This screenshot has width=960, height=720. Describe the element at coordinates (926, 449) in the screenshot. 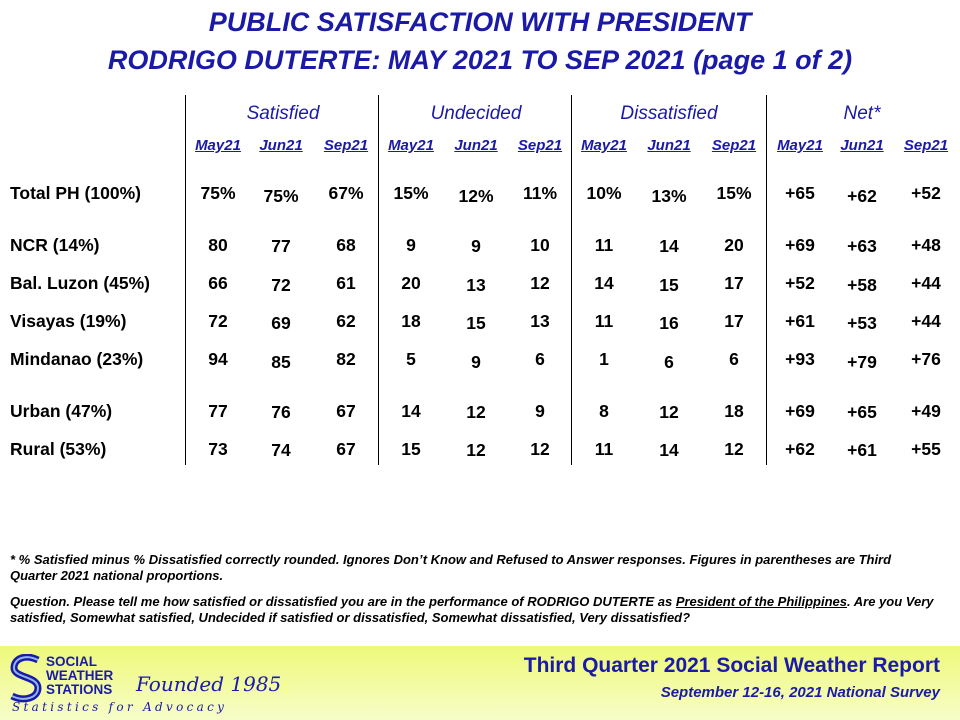

I see `table-cell: +55` at that location.